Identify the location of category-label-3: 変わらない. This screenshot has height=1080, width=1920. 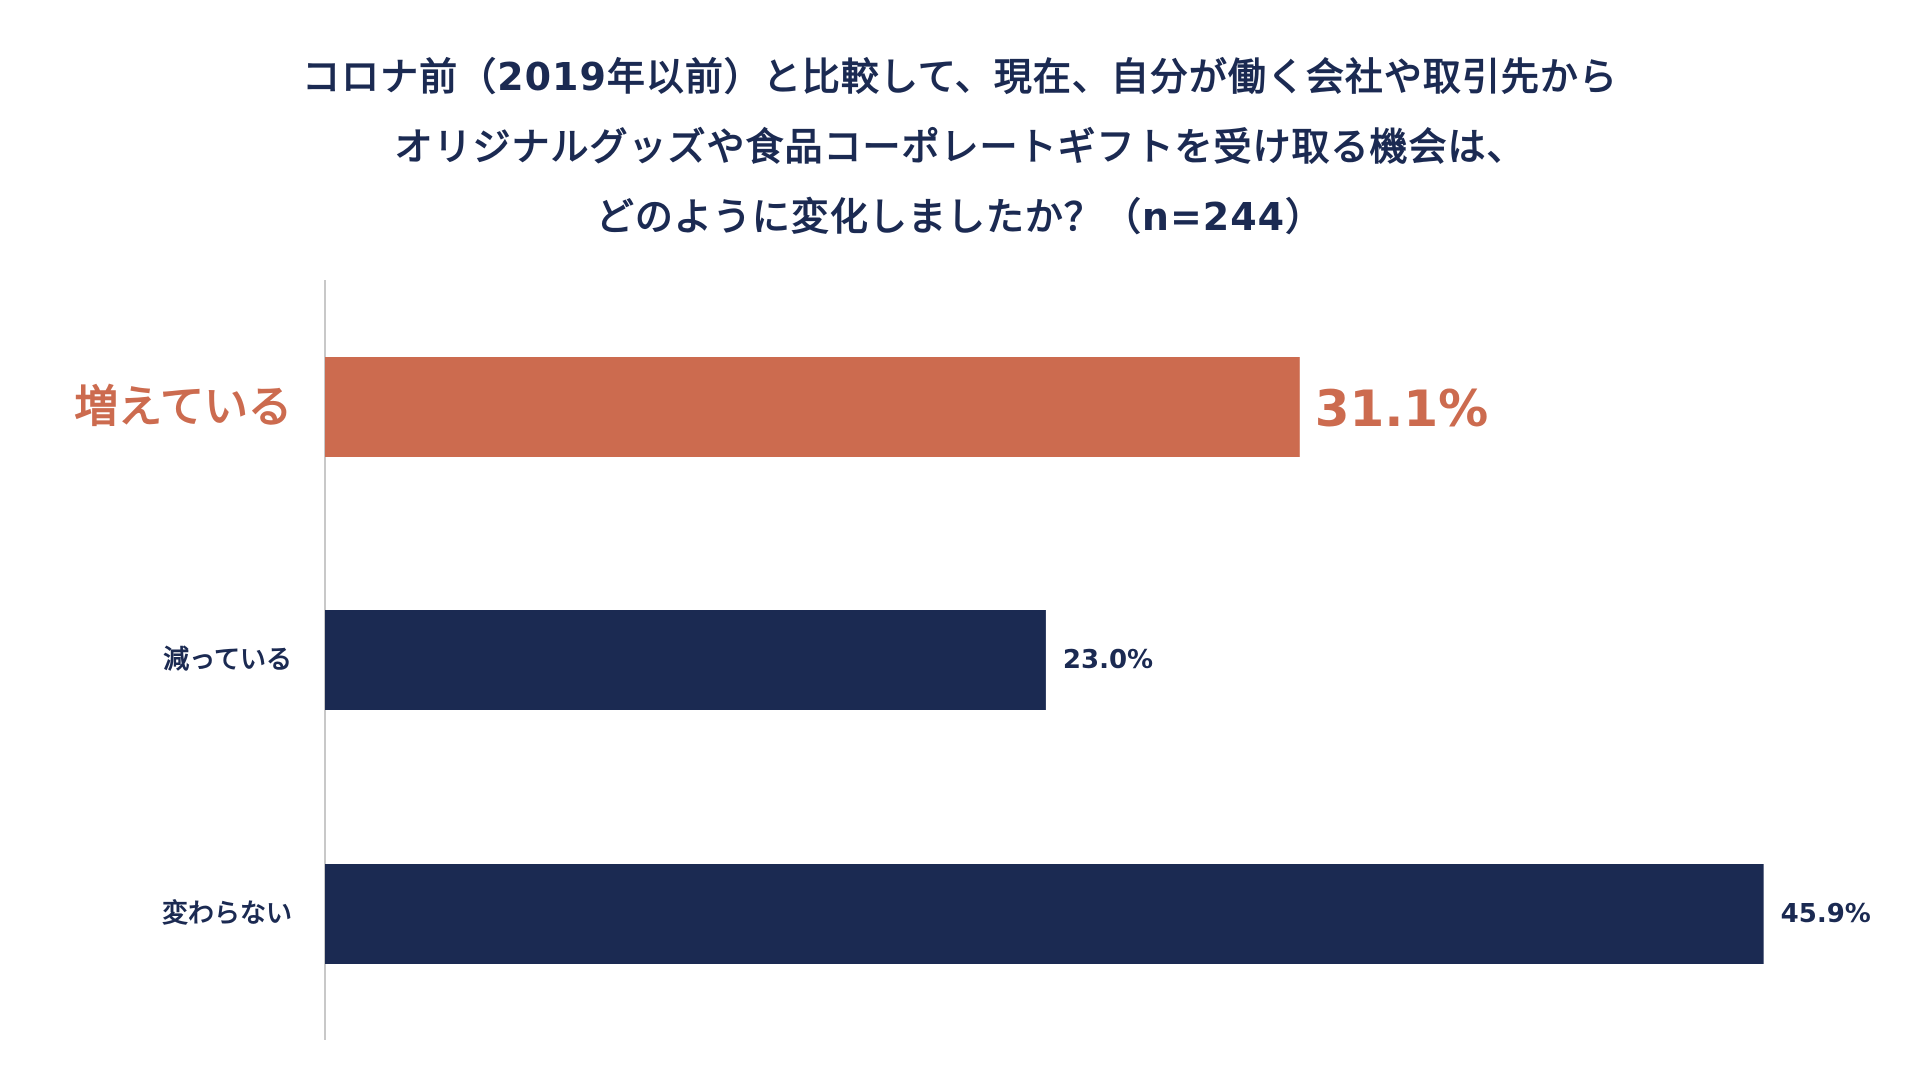
(227, 913).